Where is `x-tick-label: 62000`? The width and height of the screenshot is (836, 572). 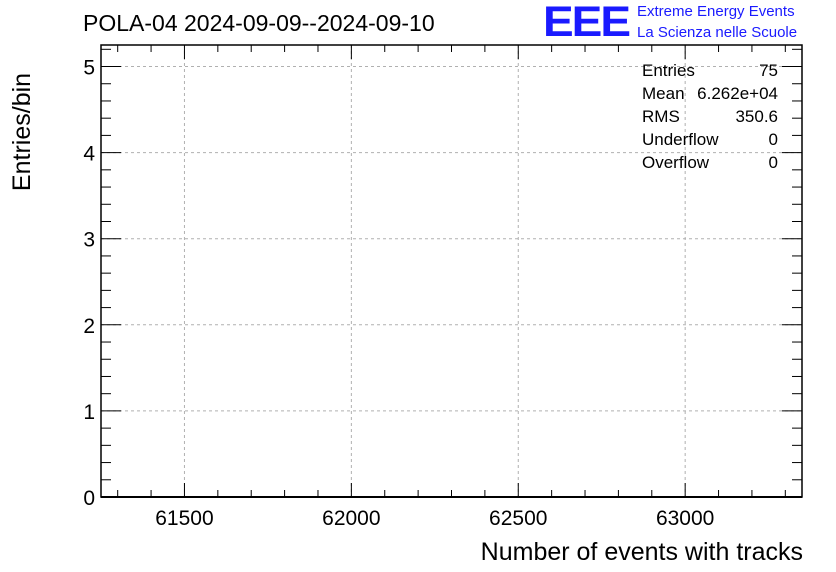 x-tick-label: 62000 is located at coordinates (351, 518).